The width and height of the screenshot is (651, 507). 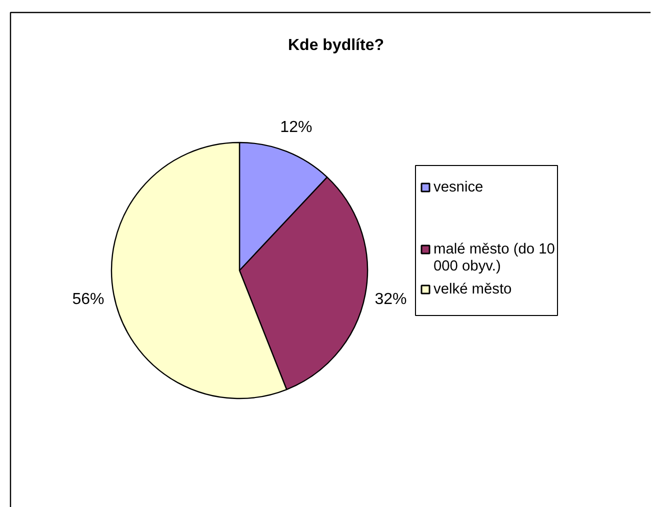 I want to click on legend-label: vesnice, so click(x=459, y=188).